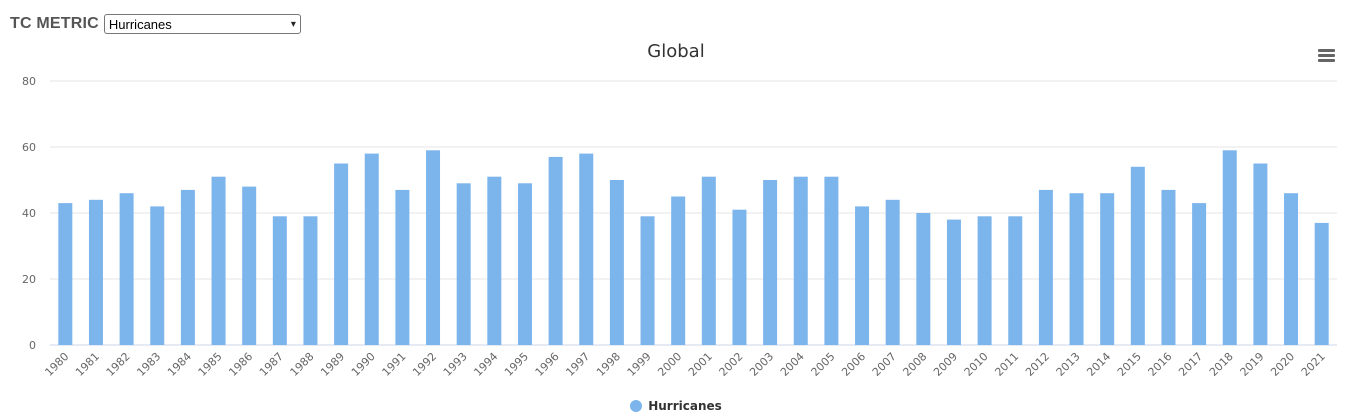  What do you see at coordinates (1076, 269) in the screenshot?
I see `bar-2013` at bounding box center [1076, 269].